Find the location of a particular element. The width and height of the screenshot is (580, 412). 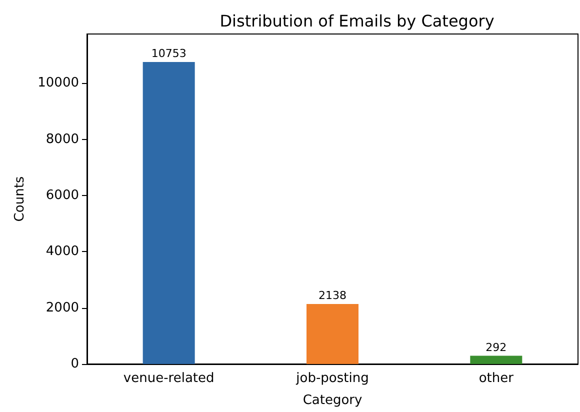

chart-title: Distribution of Emails by Category is located at coordinates (357, 21).